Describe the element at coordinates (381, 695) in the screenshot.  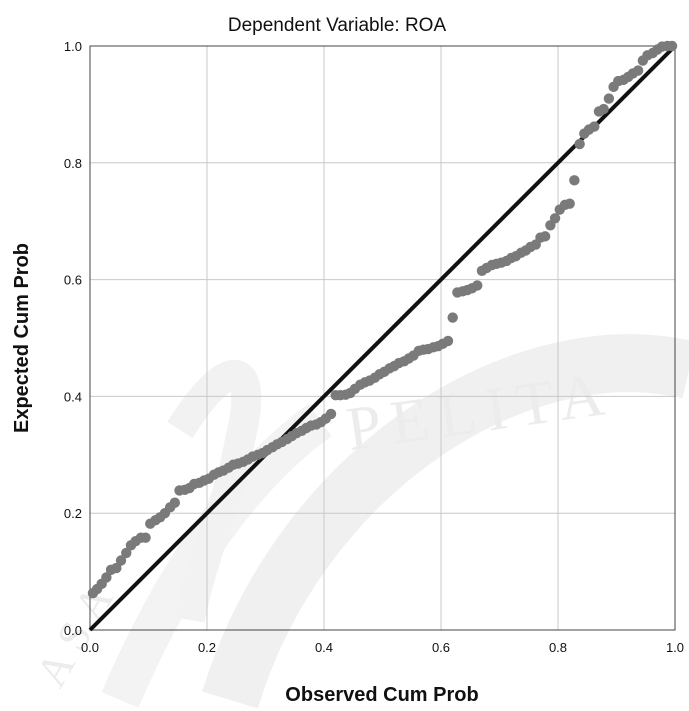
I see `x-axis-label: Observed Cum Prob` at that location.